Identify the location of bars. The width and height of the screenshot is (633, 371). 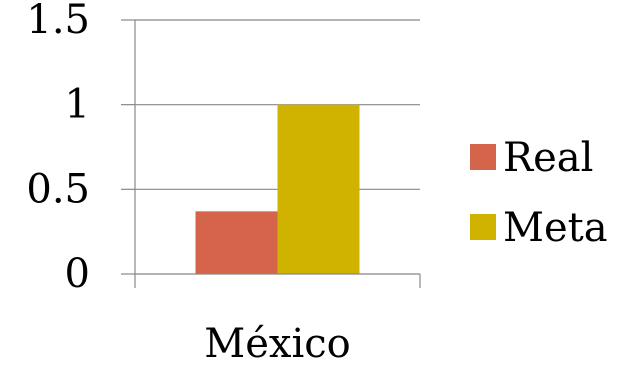
(277, 189).